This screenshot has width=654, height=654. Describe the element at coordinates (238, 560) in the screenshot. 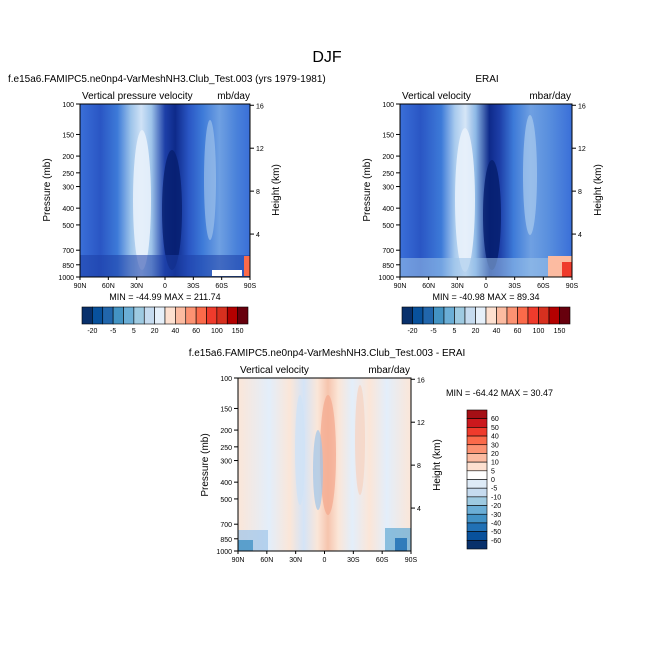

I see `x-tick-label: 90N` at that location.